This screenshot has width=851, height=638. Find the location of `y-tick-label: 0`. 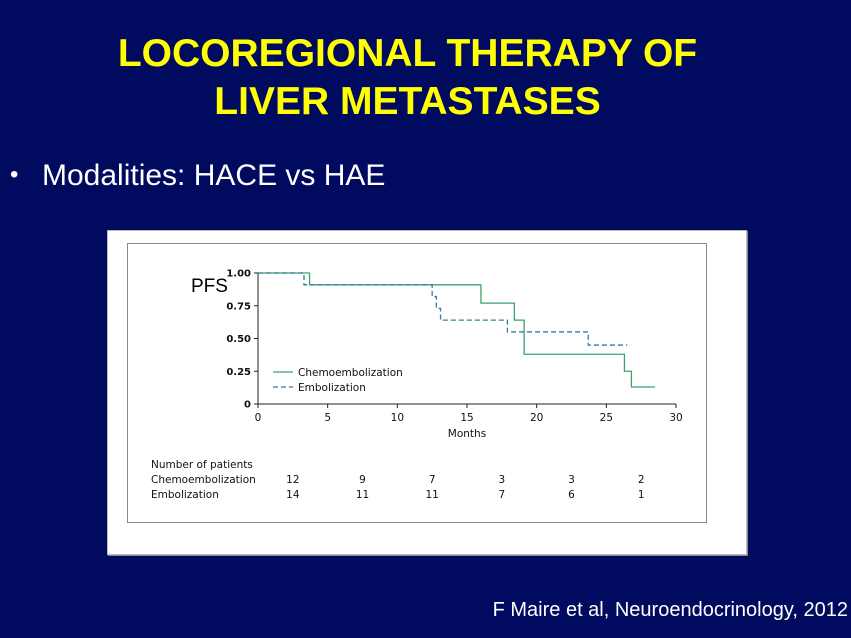

y-tick-label: 0 is located at coordinates (247, 405).